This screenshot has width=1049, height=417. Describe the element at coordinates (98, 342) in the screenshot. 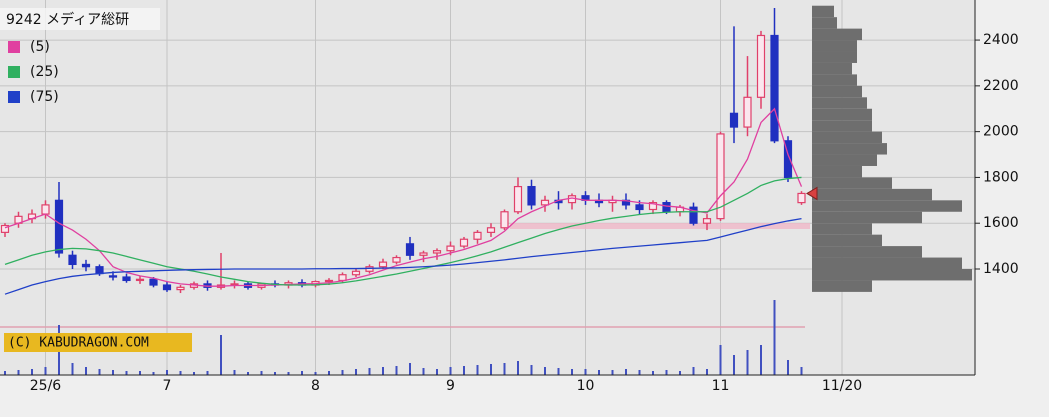

I see `copyright-bg` at that location.